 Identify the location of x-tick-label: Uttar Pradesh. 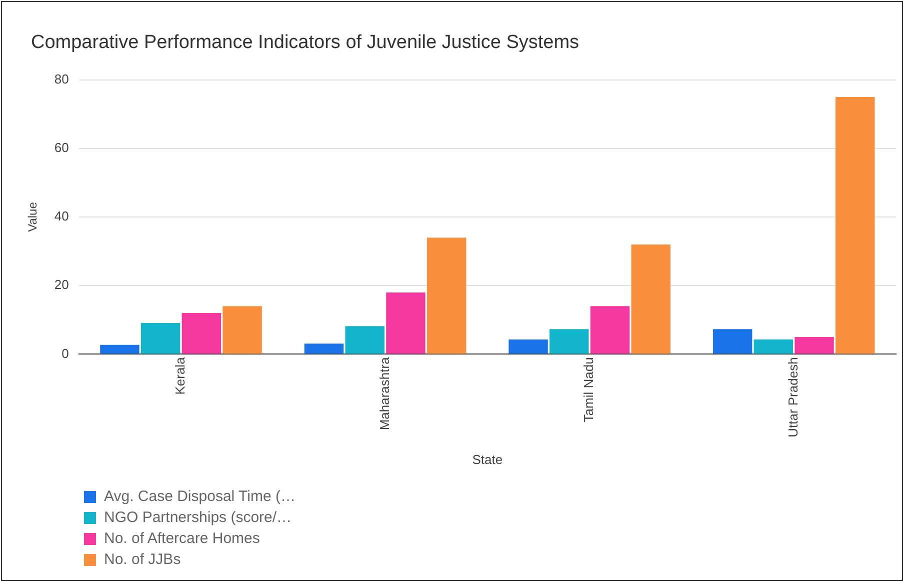
(792, 397).